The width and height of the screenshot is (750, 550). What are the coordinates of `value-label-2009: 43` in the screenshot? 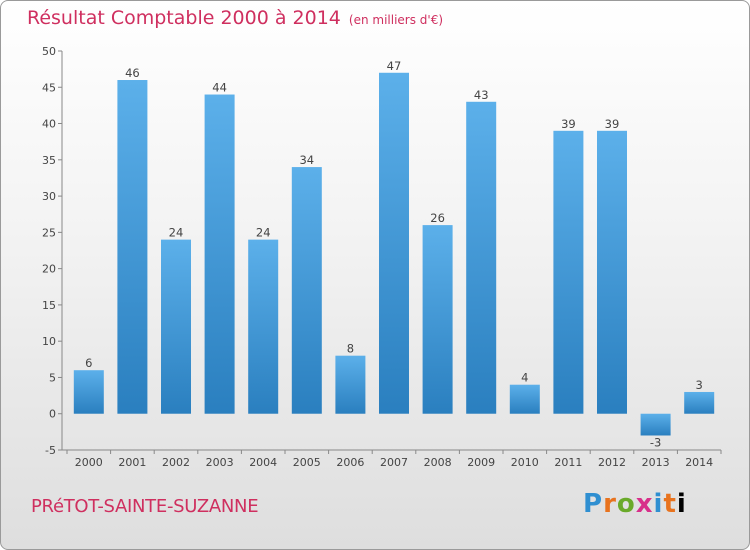 It's located at (481, 95).